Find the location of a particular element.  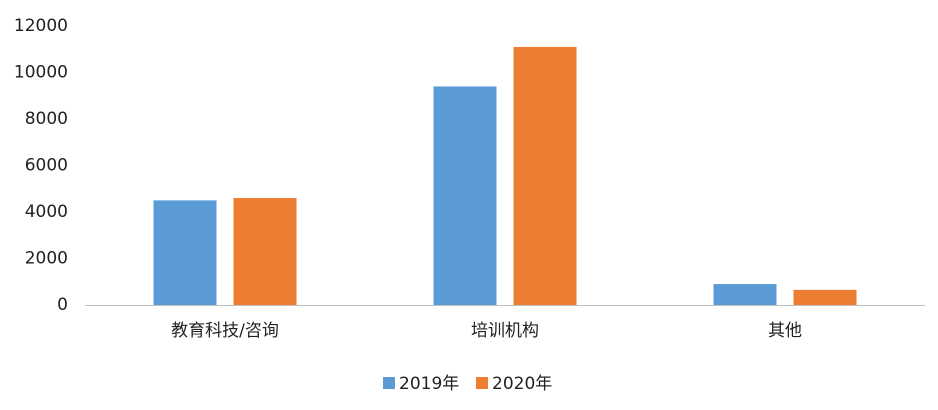

y-tick-label: 0 is located at coordinates (62, 305).